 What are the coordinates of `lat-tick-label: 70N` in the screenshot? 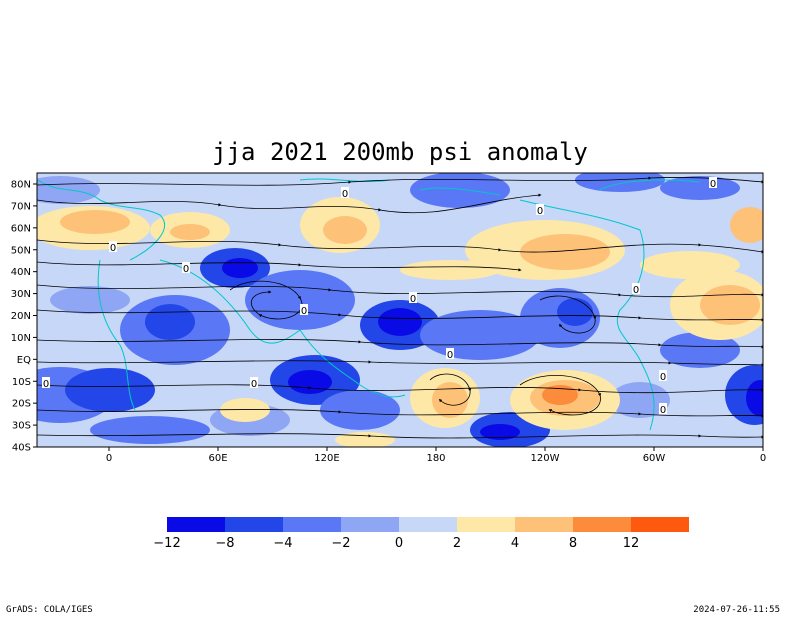 It's located at (21, 206).